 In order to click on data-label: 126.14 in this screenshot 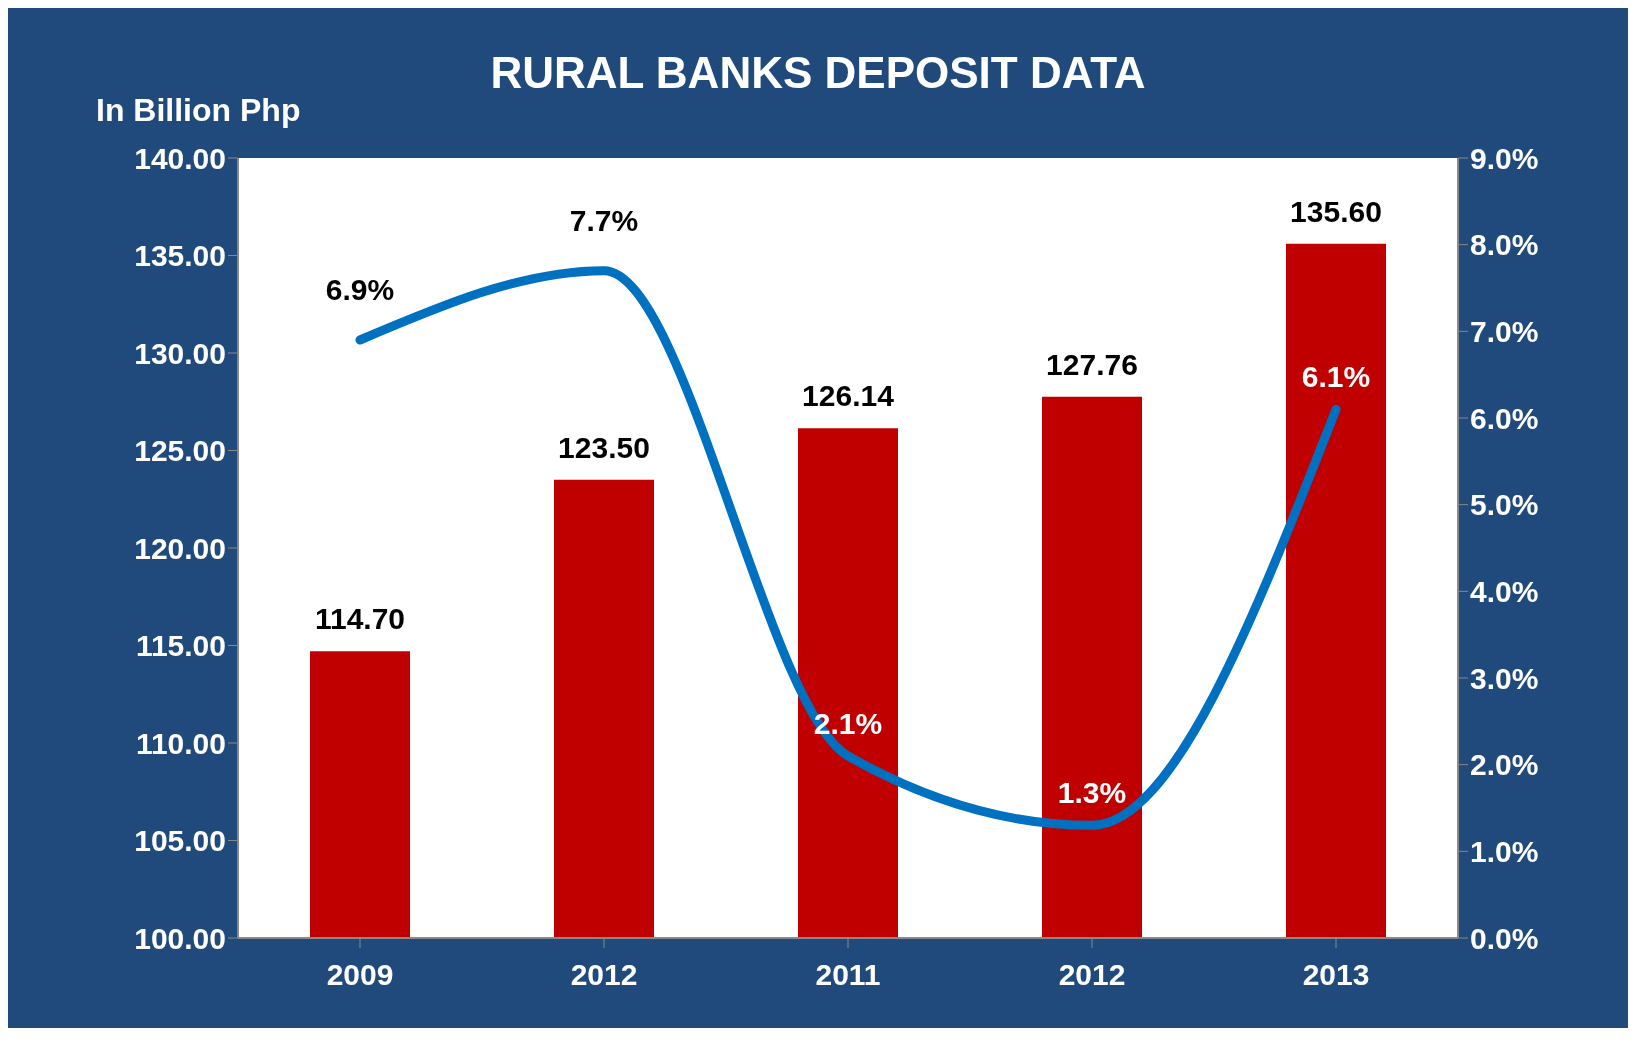, I will do `click(848, 396)`.